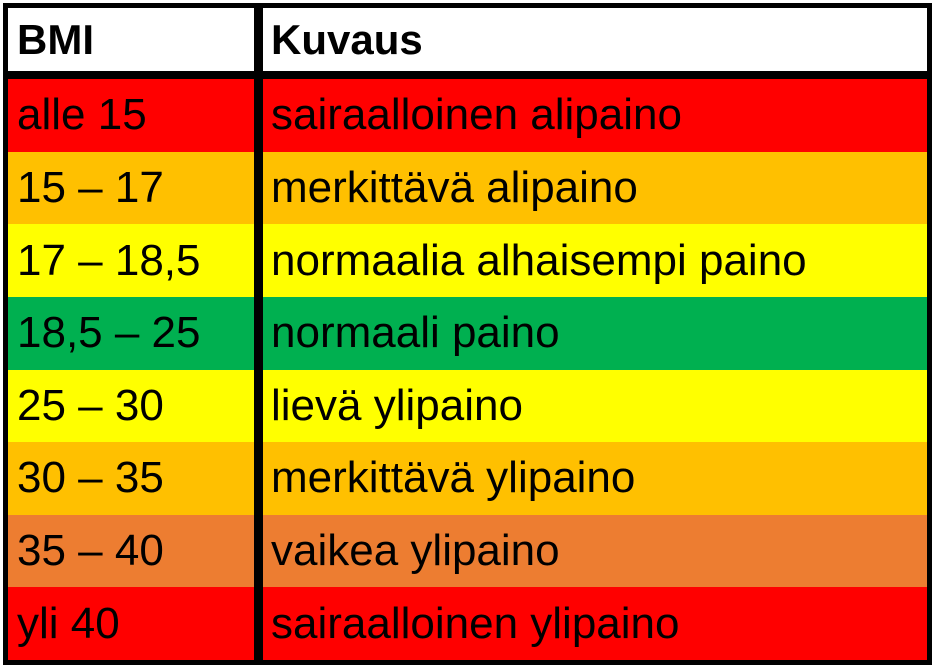 Image resolution: width=939 pixels, height=672 pixels. I want to click on bmi-description-cell: lievä ylipaino, so click(590, 406).